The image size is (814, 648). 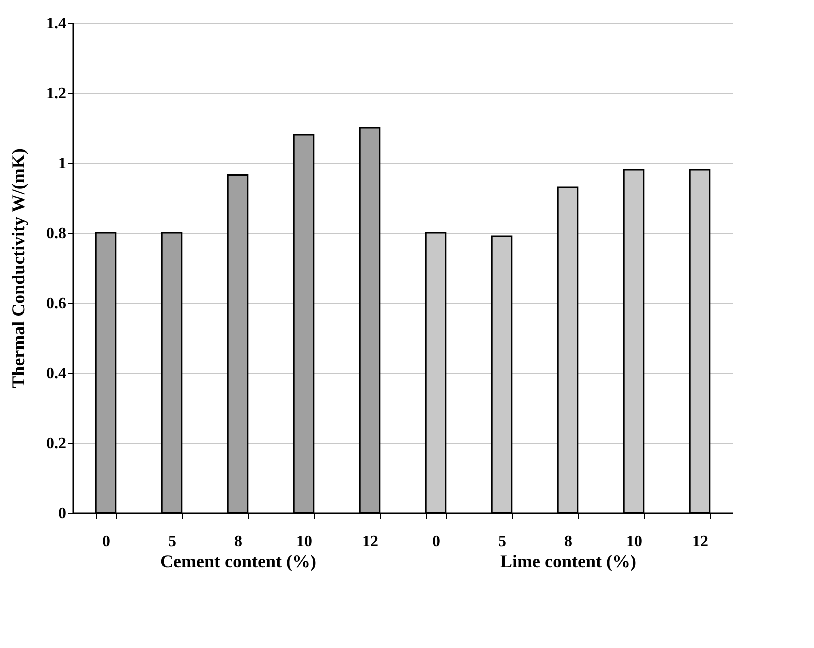 I want to click on y-axis-title: Thermal Conductivity W/(mK), so click(x=18, y=268).